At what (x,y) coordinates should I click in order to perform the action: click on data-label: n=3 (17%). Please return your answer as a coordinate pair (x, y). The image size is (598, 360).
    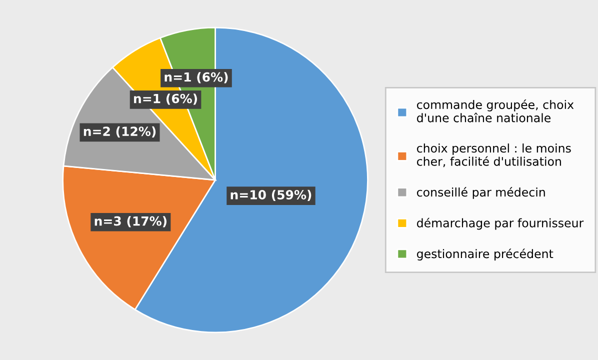
    Looking at the image, I should click on (130, 222).